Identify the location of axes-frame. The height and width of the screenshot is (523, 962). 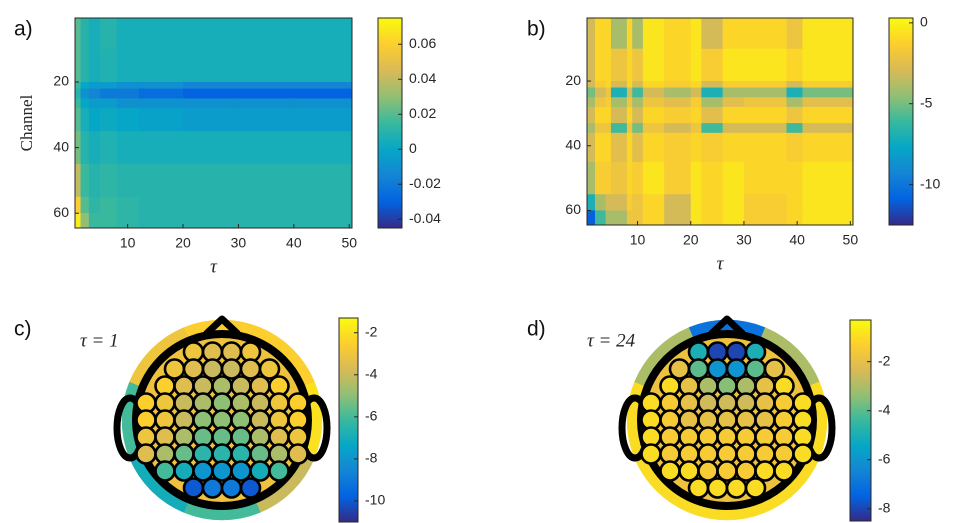
(213, 123).